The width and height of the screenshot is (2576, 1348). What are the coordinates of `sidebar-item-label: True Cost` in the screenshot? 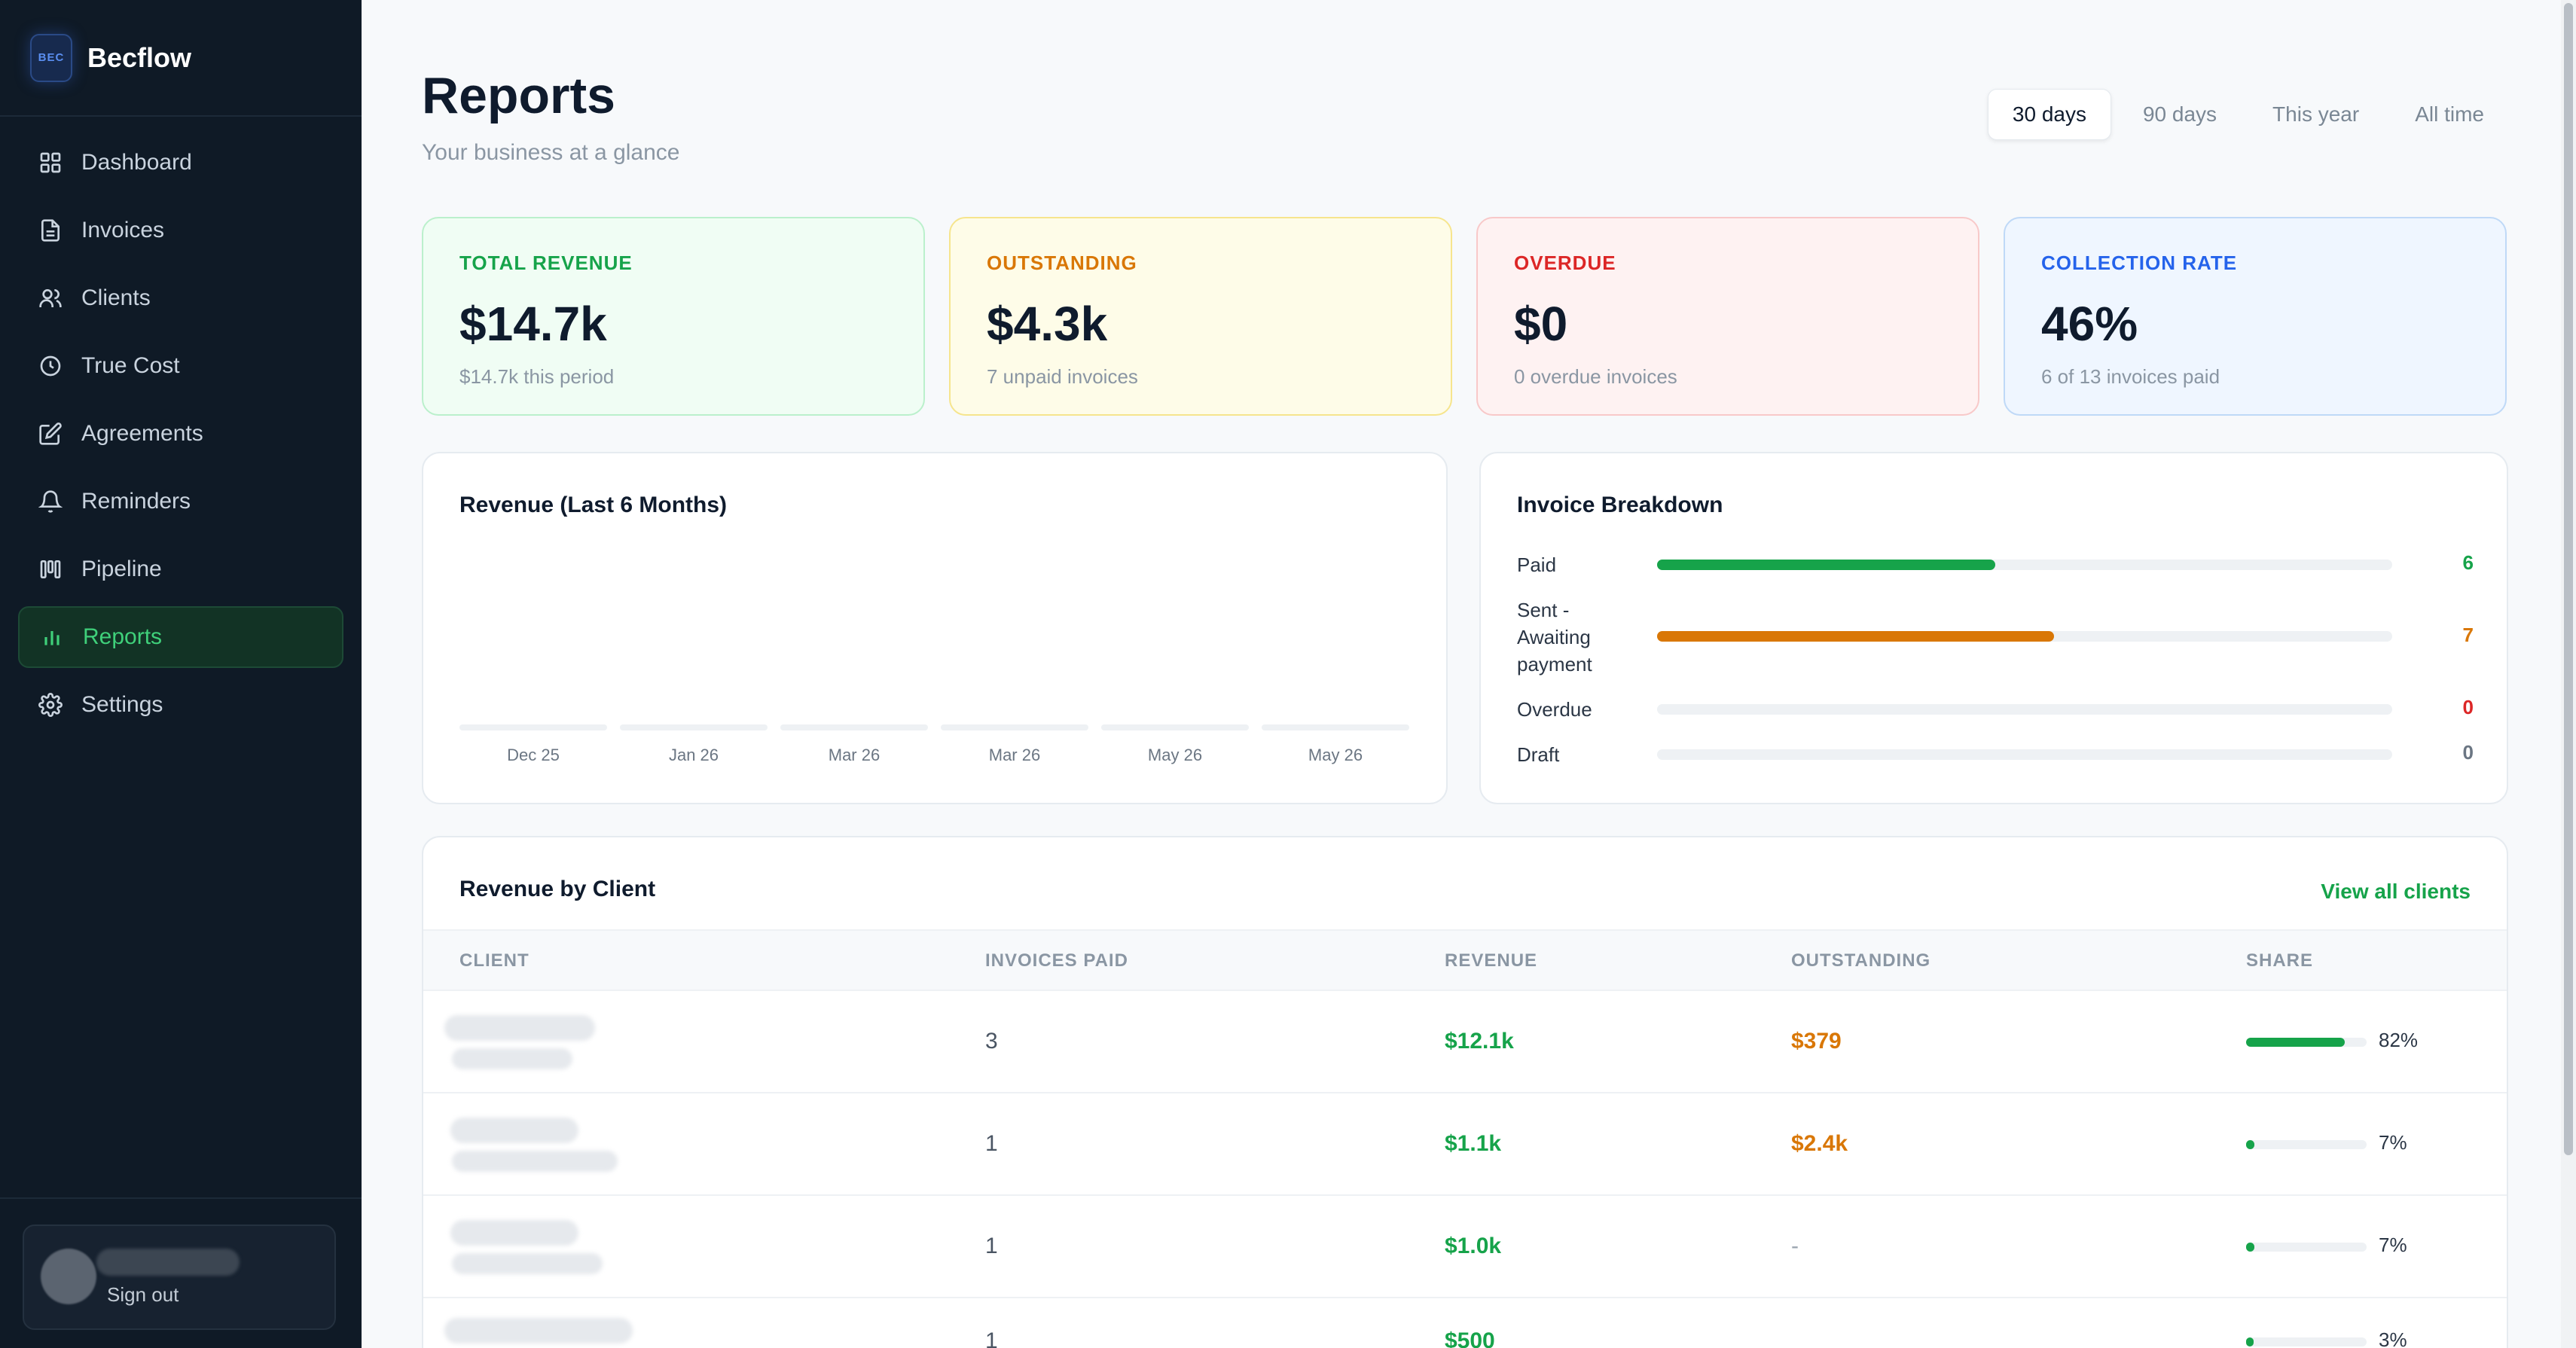 It's located at (131, 365).